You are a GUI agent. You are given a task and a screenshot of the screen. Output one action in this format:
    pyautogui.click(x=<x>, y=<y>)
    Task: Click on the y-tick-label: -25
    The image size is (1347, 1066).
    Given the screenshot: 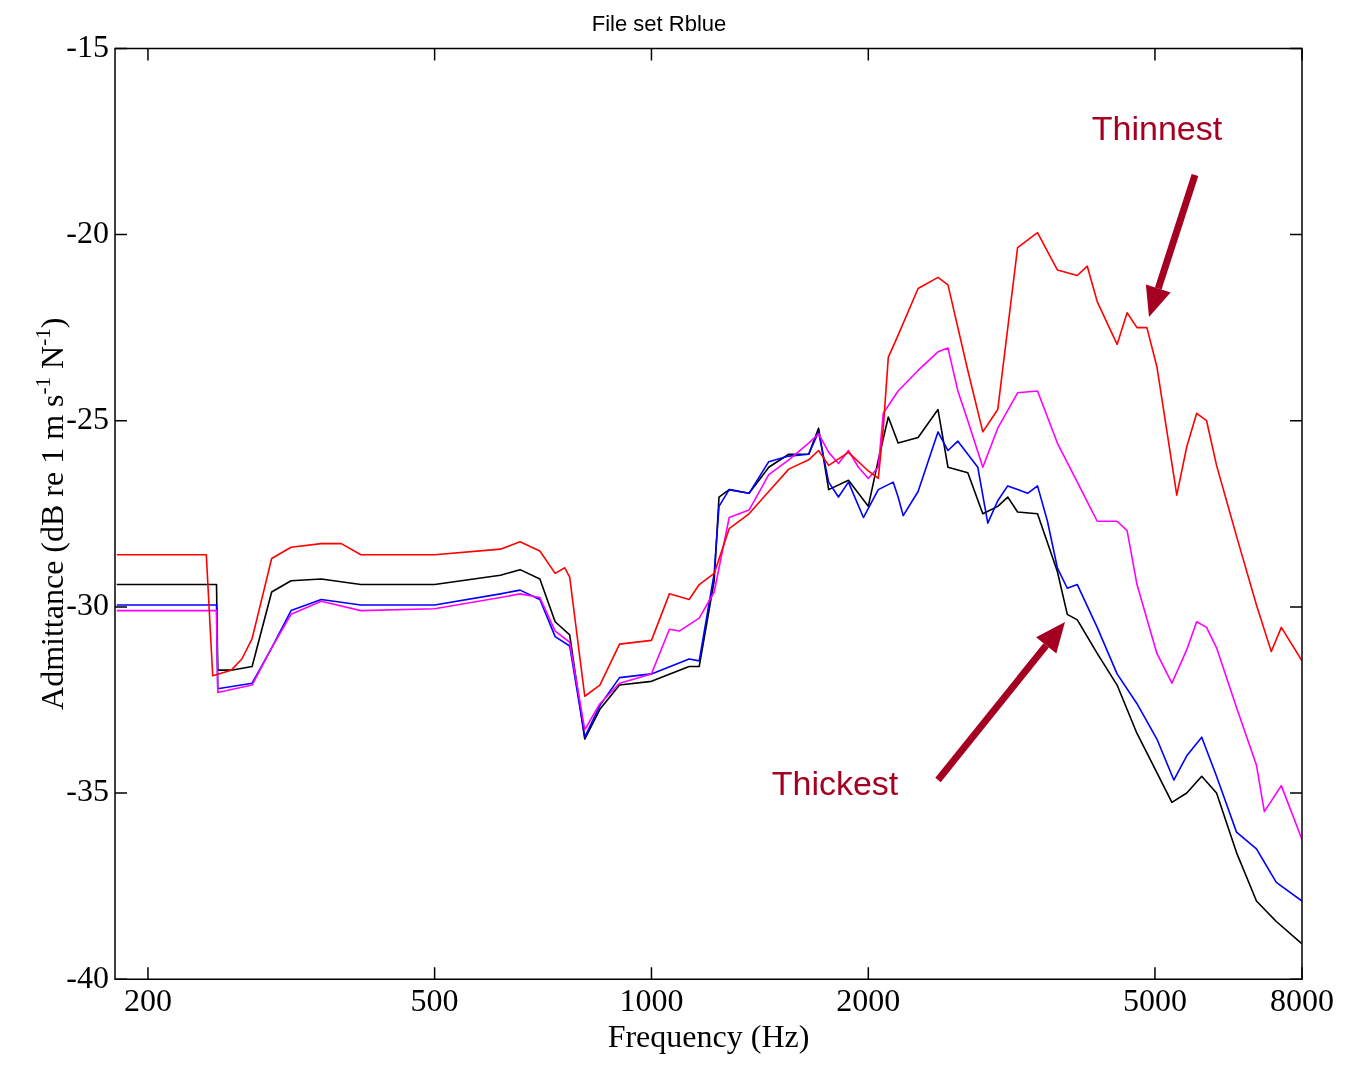 What is the action you would take?
    pyautogui.click(x=87, y=418)
    